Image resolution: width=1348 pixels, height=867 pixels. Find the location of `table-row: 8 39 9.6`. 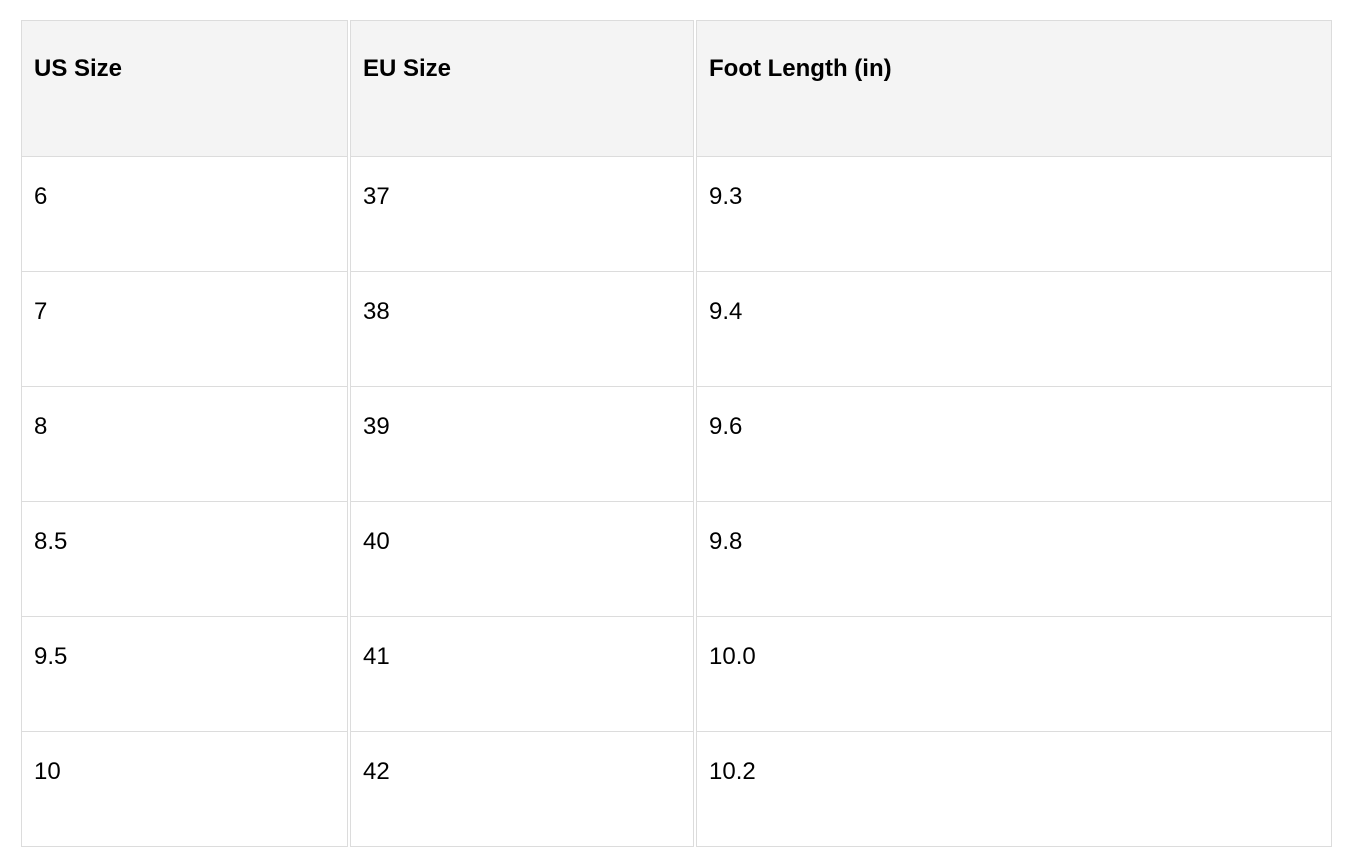

table-row: 8 39 9.6 is located at coordinates (676, 444).